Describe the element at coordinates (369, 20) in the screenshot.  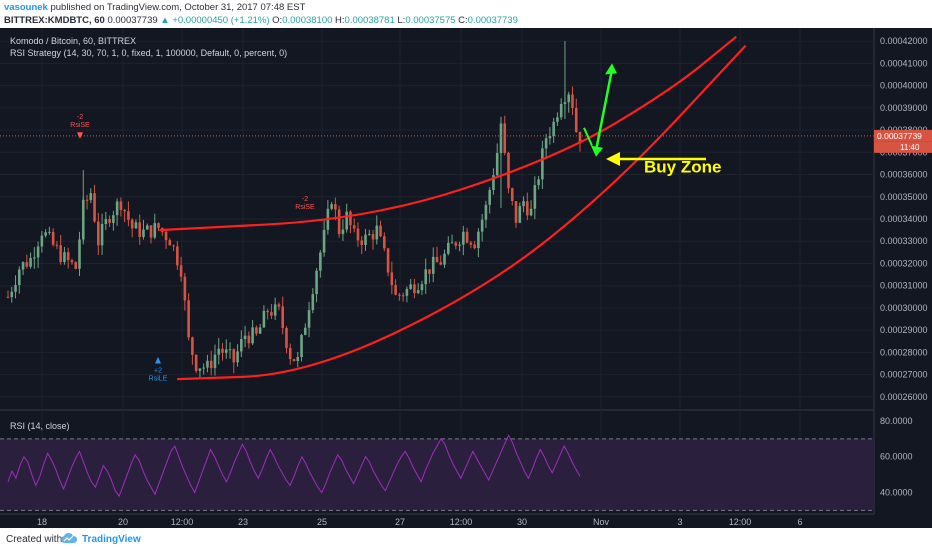
I see `high-value: 0.00038781` at that location.